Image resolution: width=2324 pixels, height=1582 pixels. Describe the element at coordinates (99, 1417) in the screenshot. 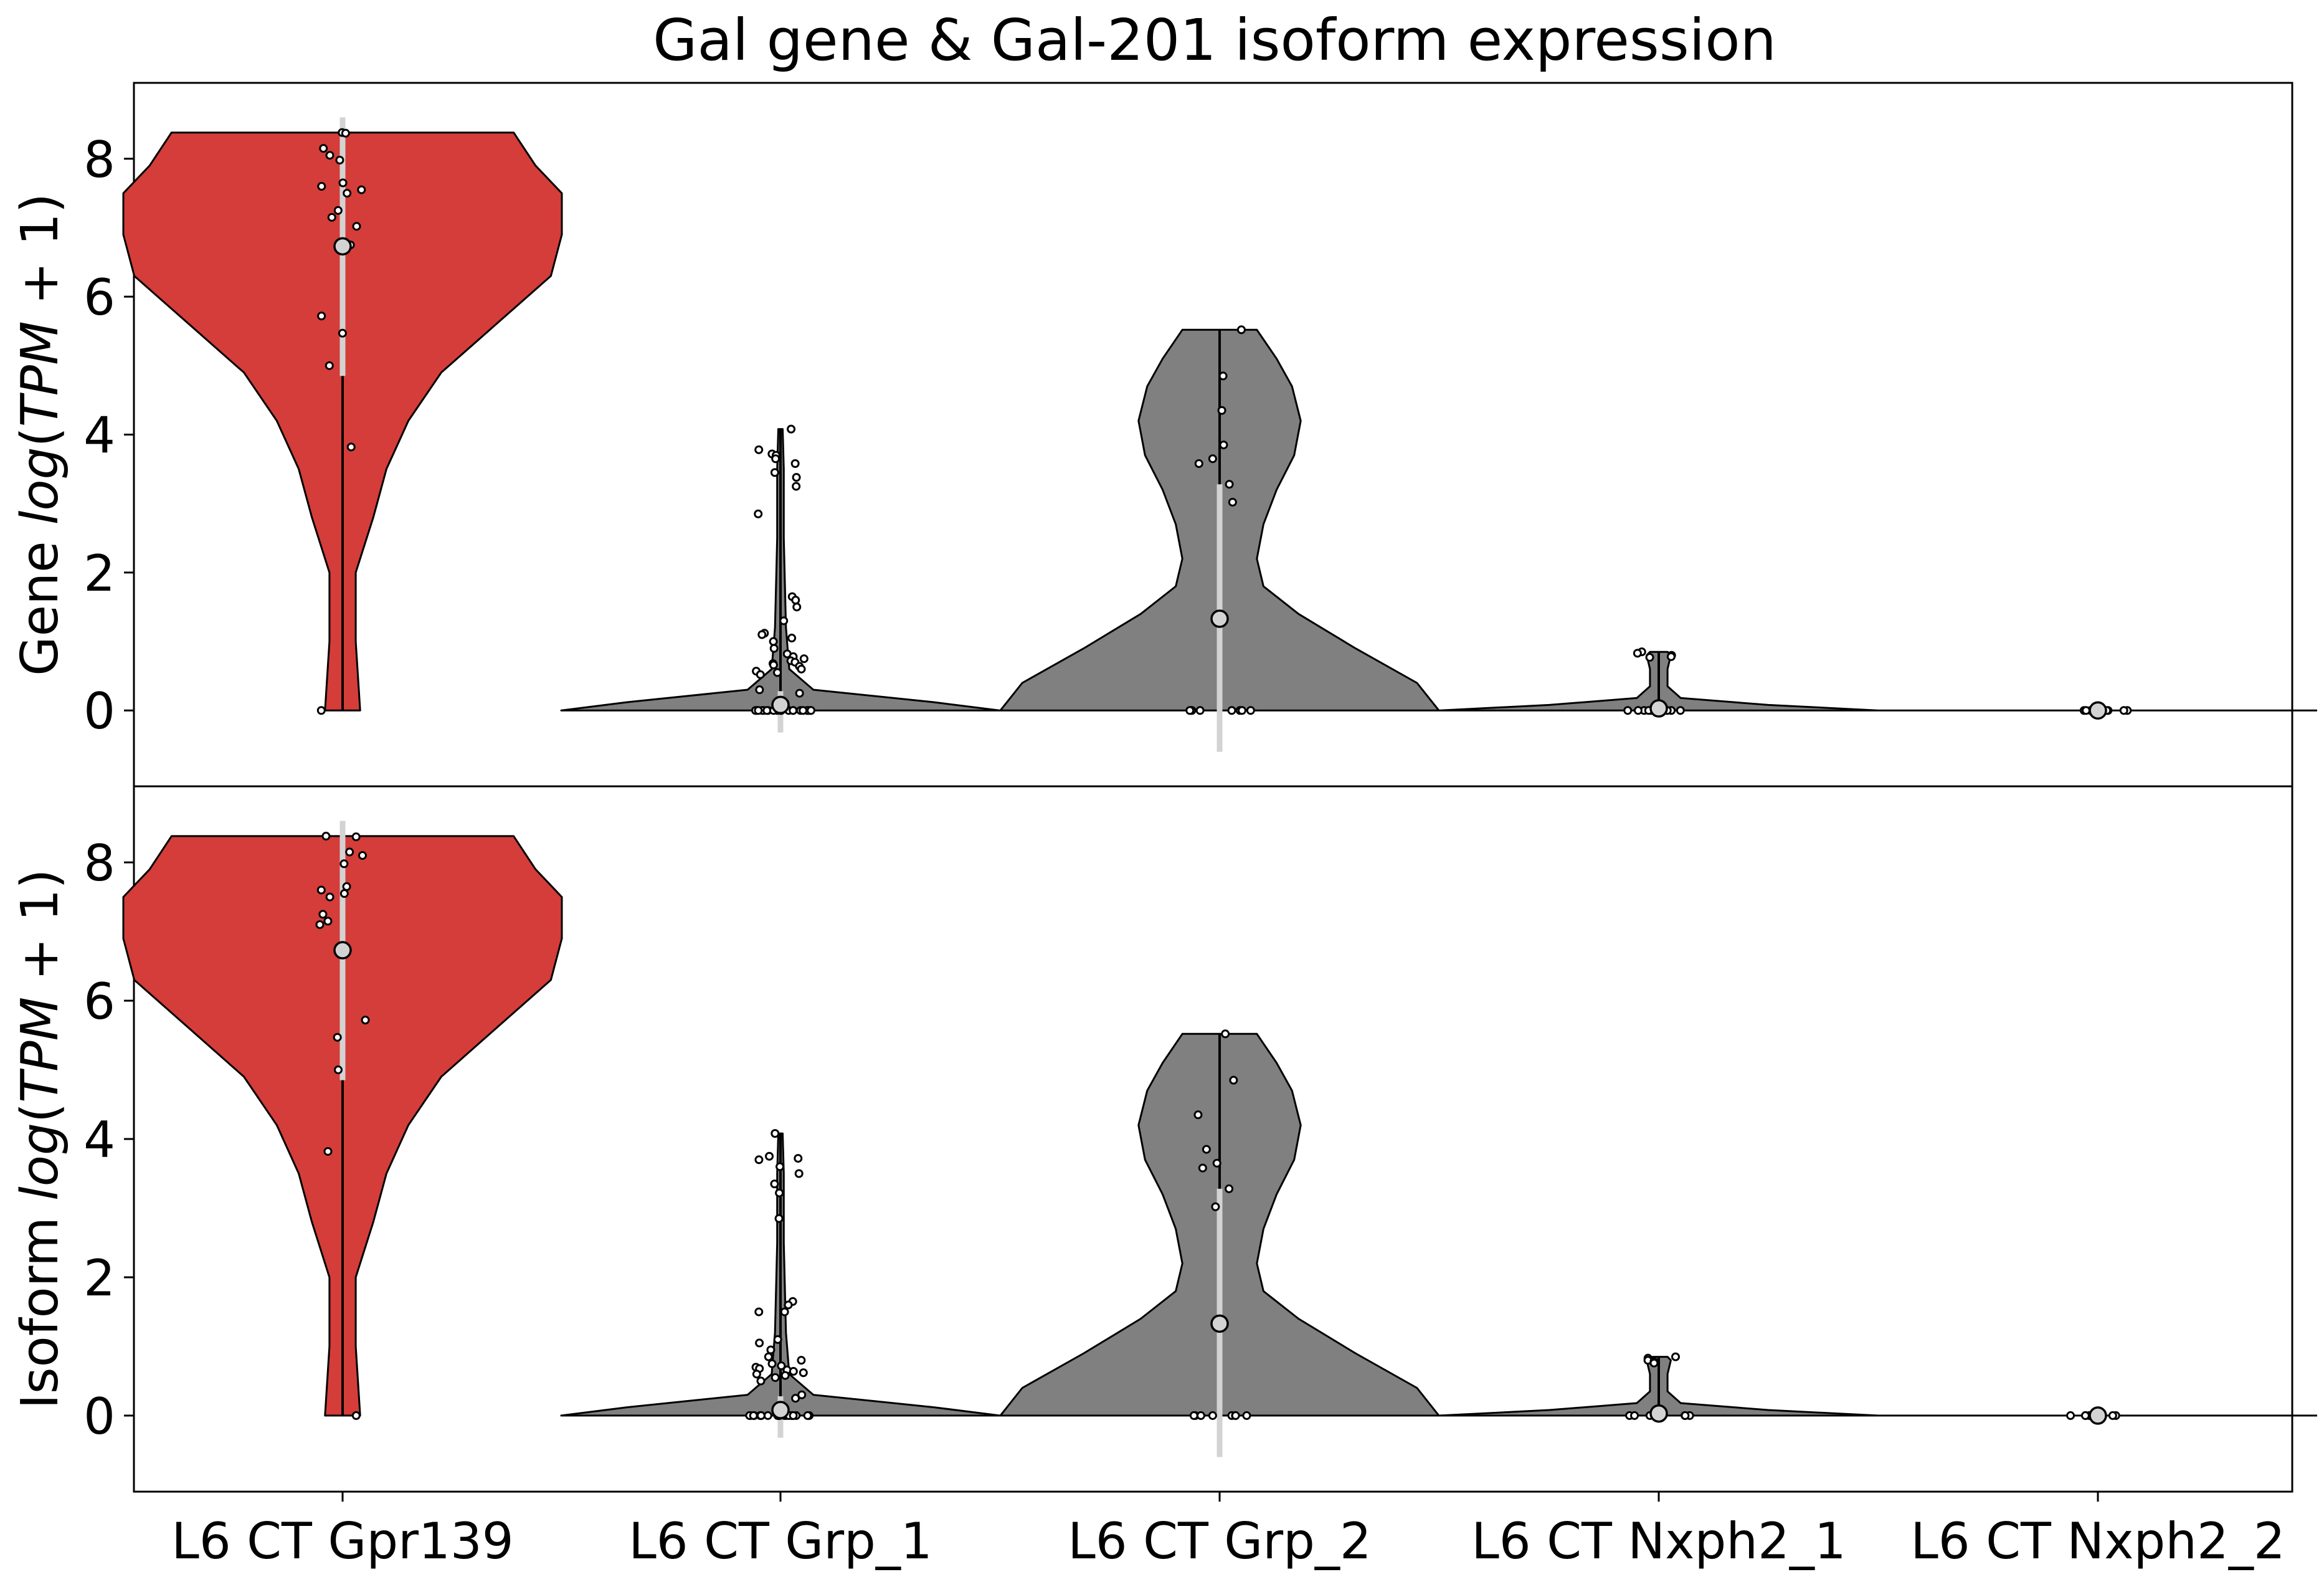

I see `y-tick-label: 0` at that location.